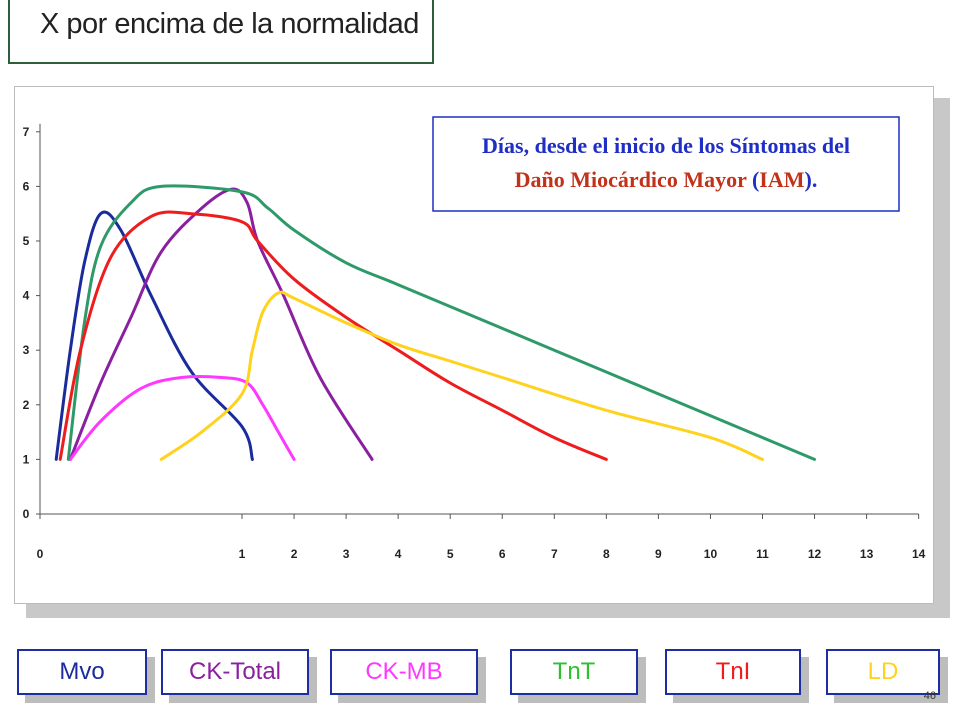  I want to click on series-line-ck-mb, so click(182, 417).